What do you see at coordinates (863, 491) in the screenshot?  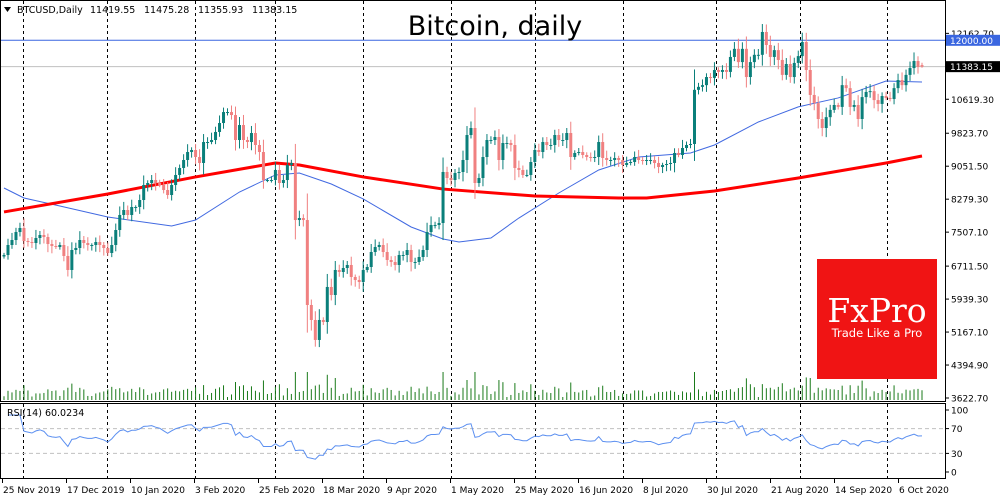 I see `date-tick-label: 14 Sep 2020` at bounding box center [863, 491].